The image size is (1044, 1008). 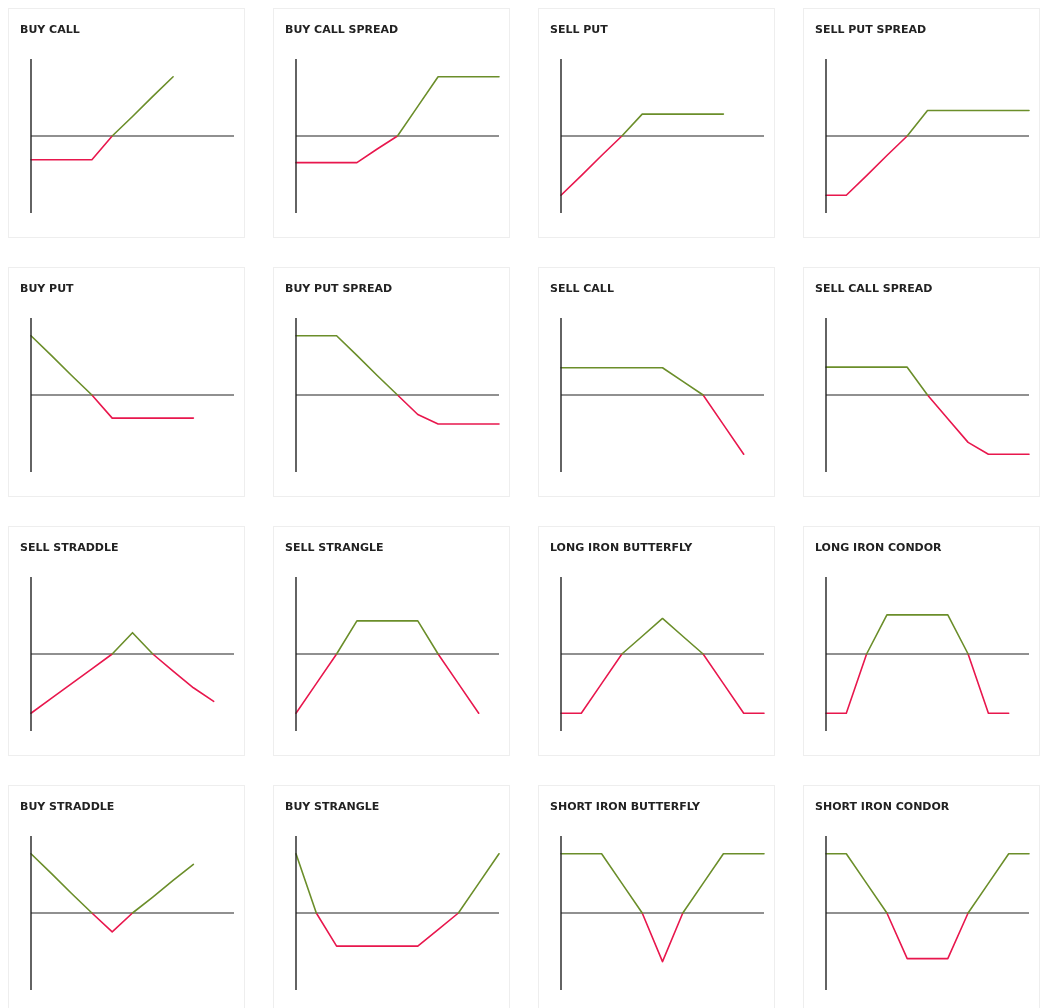 I want to click on chart-title: SELL CALL, so click(x=582, y=288).